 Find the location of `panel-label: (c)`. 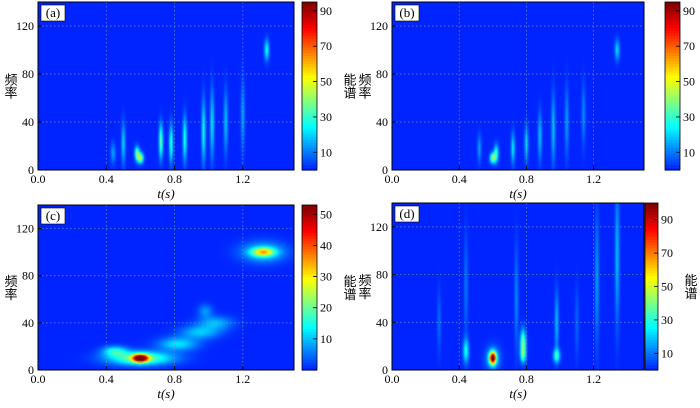

panel-label: (c) is located at coordinates (53, 216).